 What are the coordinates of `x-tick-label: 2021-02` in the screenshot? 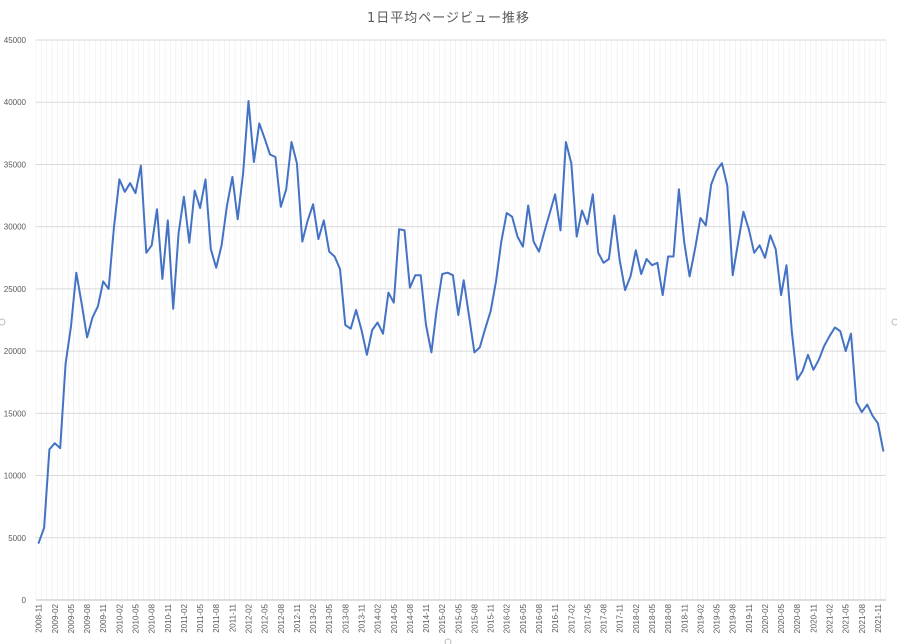 It's located at (830, 618).